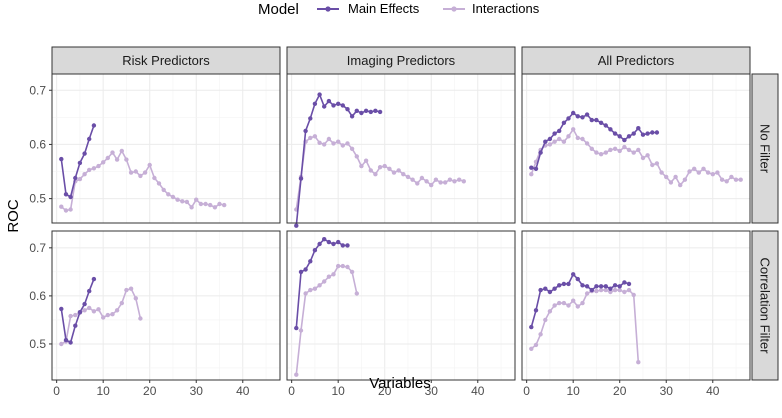 Image resolution: width=782 pixels, height=418 pixels. I want to click on panel-correlation-filter-imaging-predictors, so click(401, 305).